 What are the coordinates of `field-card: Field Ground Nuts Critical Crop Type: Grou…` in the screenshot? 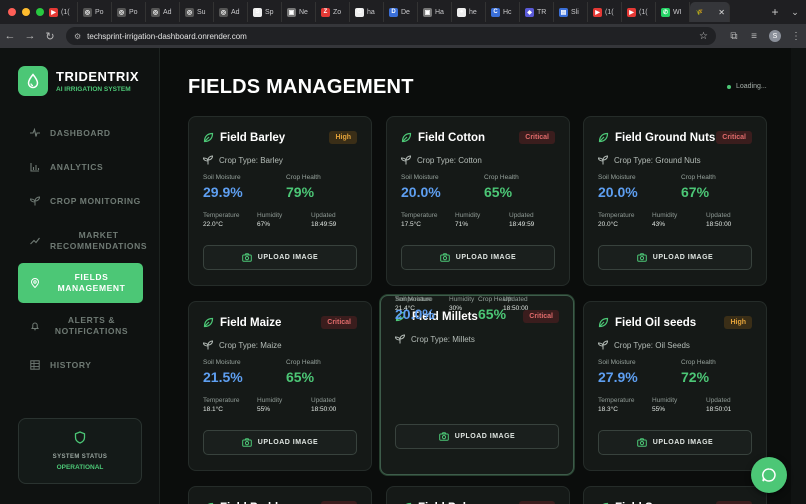 It's located at (675, 201).